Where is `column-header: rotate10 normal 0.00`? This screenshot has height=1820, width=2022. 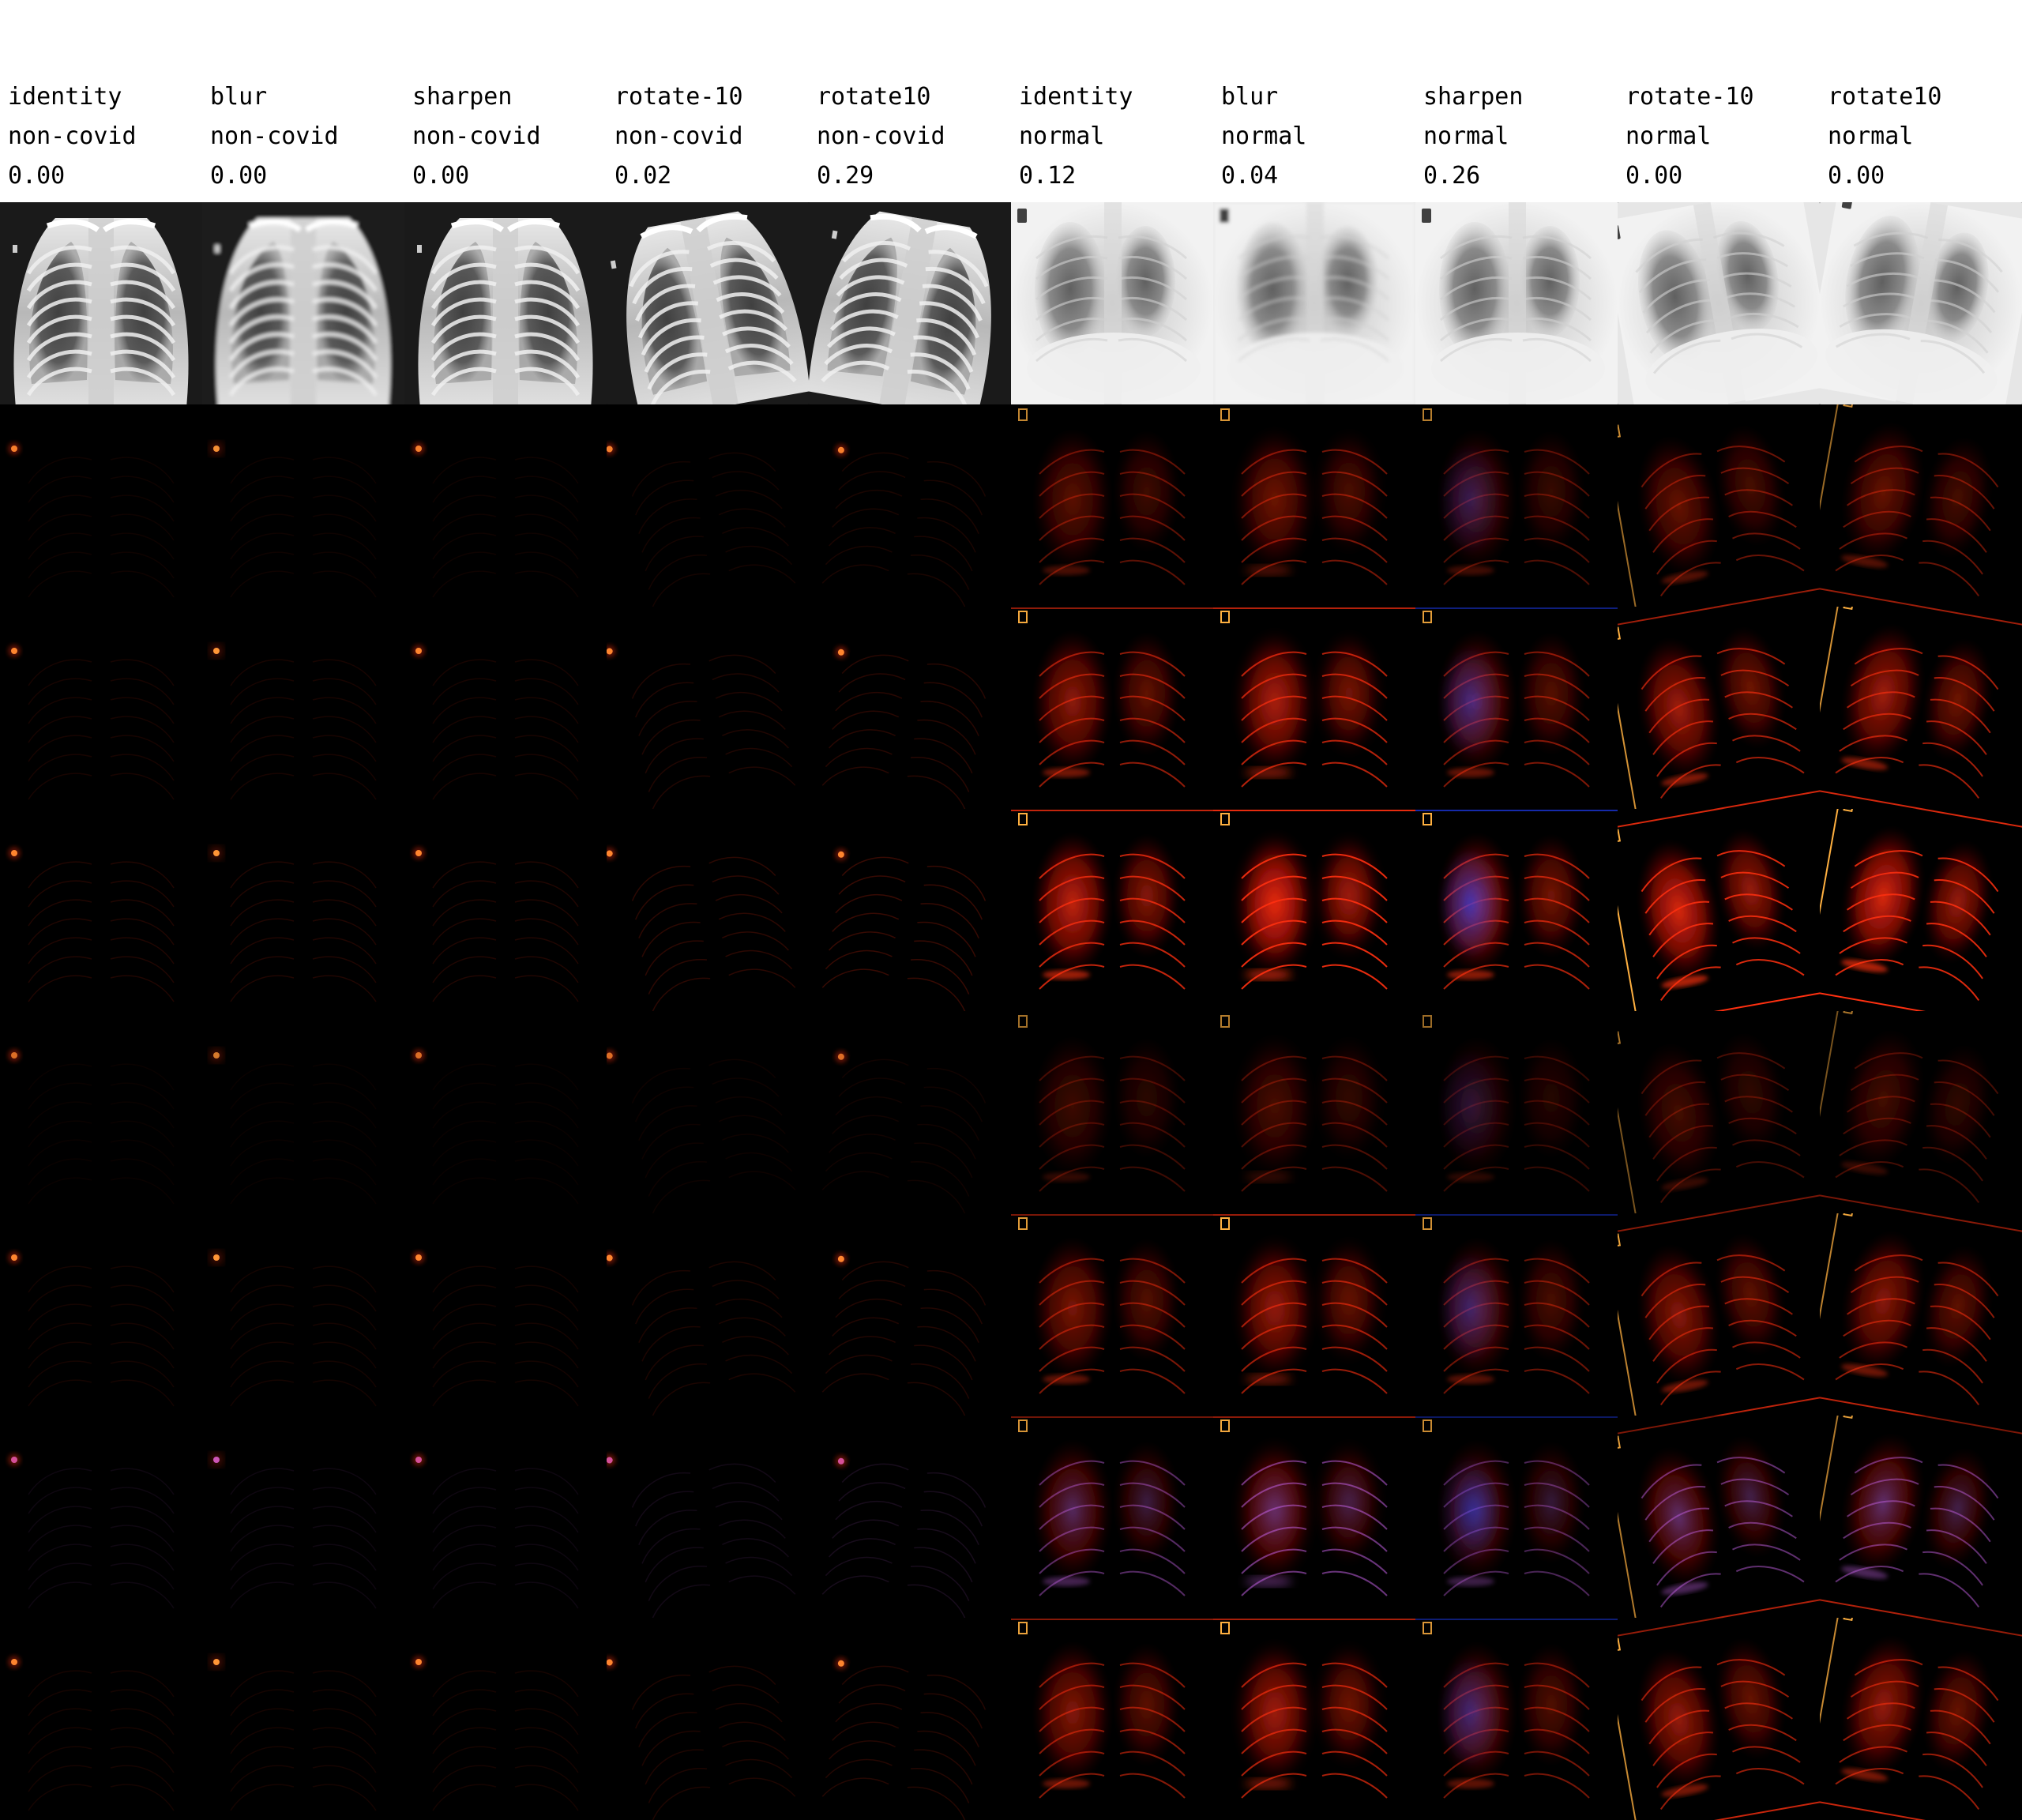 column-header: rotate10 normal 0.00 is located at coordinates (1921, 101).